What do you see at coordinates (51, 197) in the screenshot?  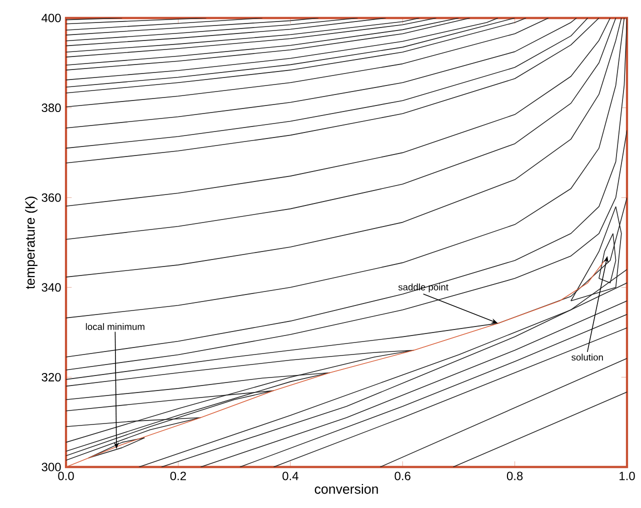 I see `y-tick-label: 360` at bounding box center [51, 197].